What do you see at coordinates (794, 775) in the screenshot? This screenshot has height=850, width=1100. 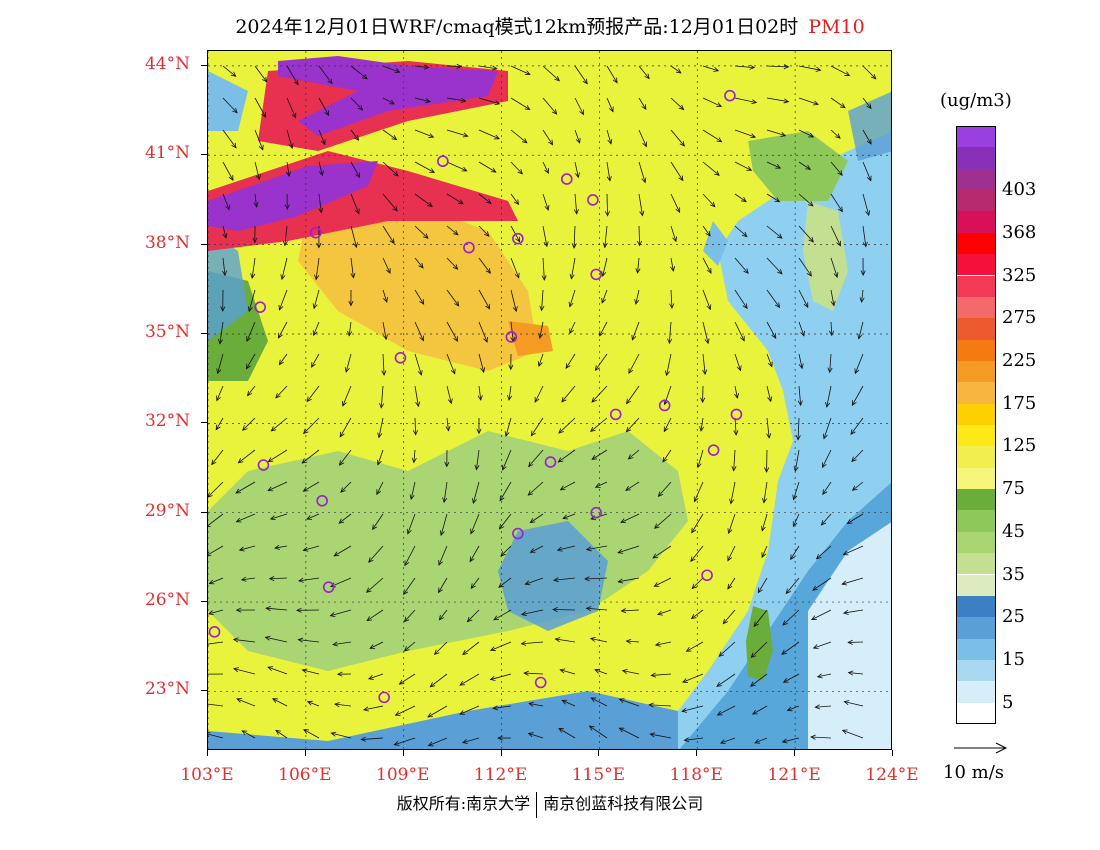 I see `lon-label: 121°E` at bounding box center [794, 775].